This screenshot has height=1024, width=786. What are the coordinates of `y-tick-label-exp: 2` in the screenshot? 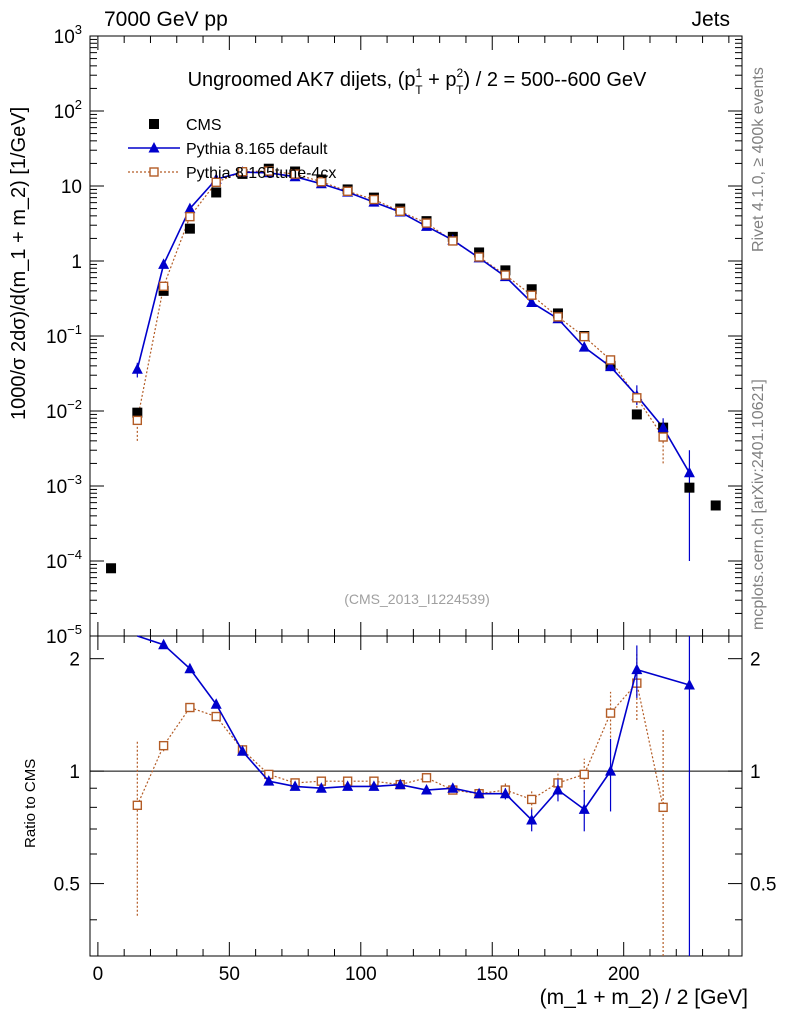 It's located at (78, 104).